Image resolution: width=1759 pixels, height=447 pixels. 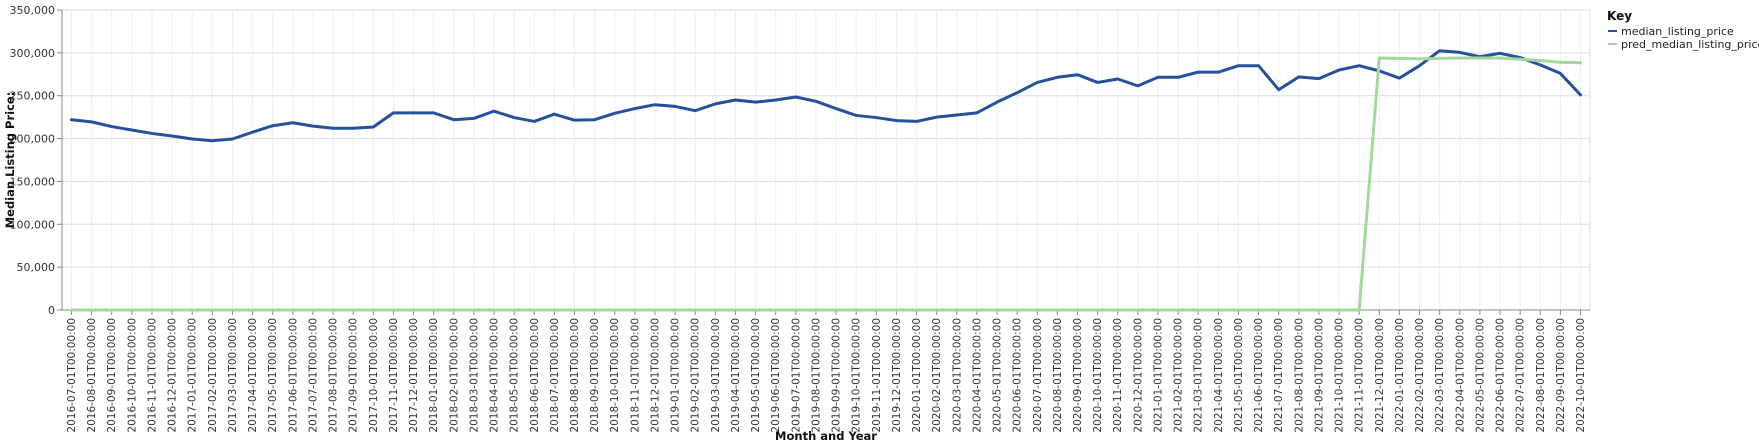 What do you see at coordinates (615, 375) in the screenshot?
I see `x-tick-label: 2018-10-01T00:00:00` at bounding box center [615, 375].